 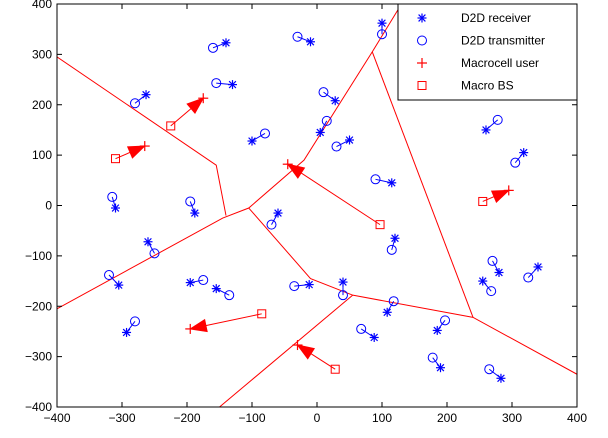 I want to click on legend-label: D2D receiver, so click(x=496, y=18).